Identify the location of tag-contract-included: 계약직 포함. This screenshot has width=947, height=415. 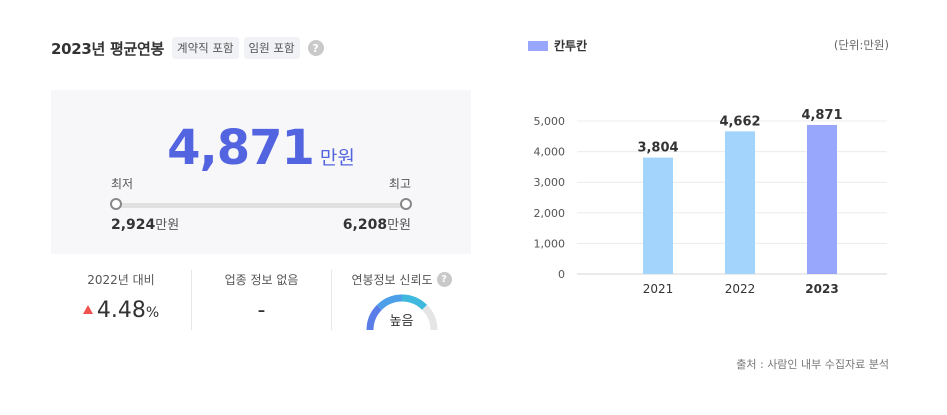
(205, 48).